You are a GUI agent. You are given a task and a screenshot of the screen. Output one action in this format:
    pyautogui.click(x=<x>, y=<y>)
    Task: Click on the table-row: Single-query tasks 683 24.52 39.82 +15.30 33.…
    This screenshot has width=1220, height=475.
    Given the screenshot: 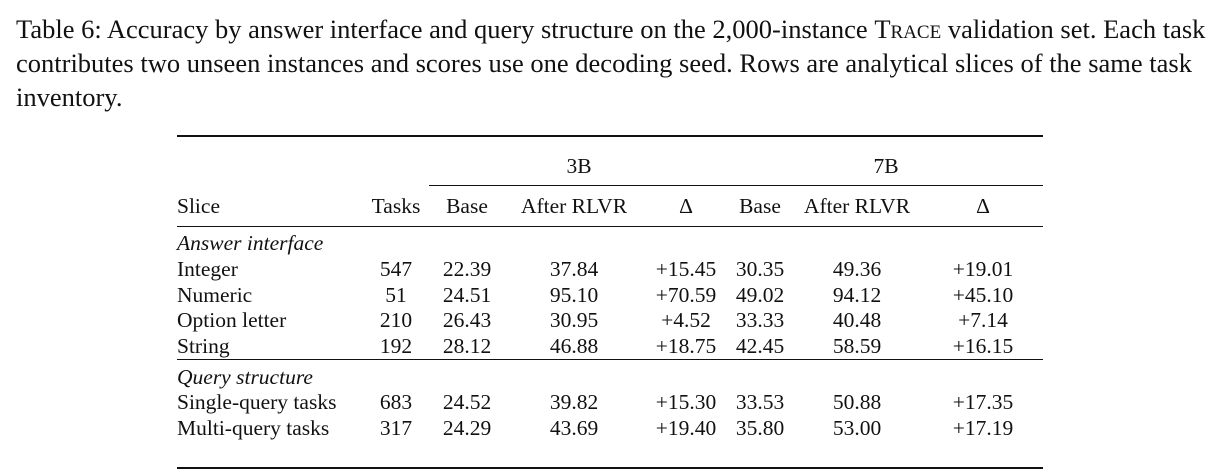 What is the action you would take?
    pyautogui.click(x=610, y=403)
    